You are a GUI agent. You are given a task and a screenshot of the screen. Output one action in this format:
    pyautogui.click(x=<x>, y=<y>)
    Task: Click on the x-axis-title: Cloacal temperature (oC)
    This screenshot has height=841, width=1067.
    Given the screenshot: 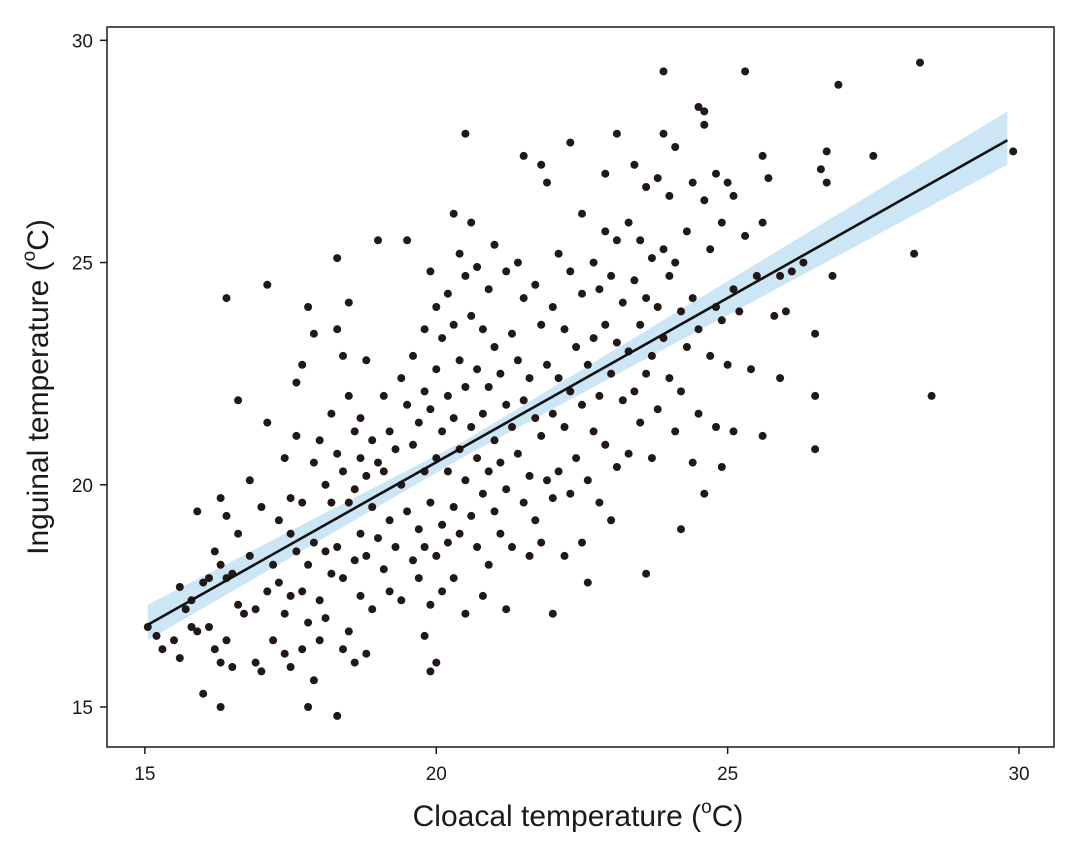 What is the action you would take?
    pyautogui.click(x=578, y=815)
    